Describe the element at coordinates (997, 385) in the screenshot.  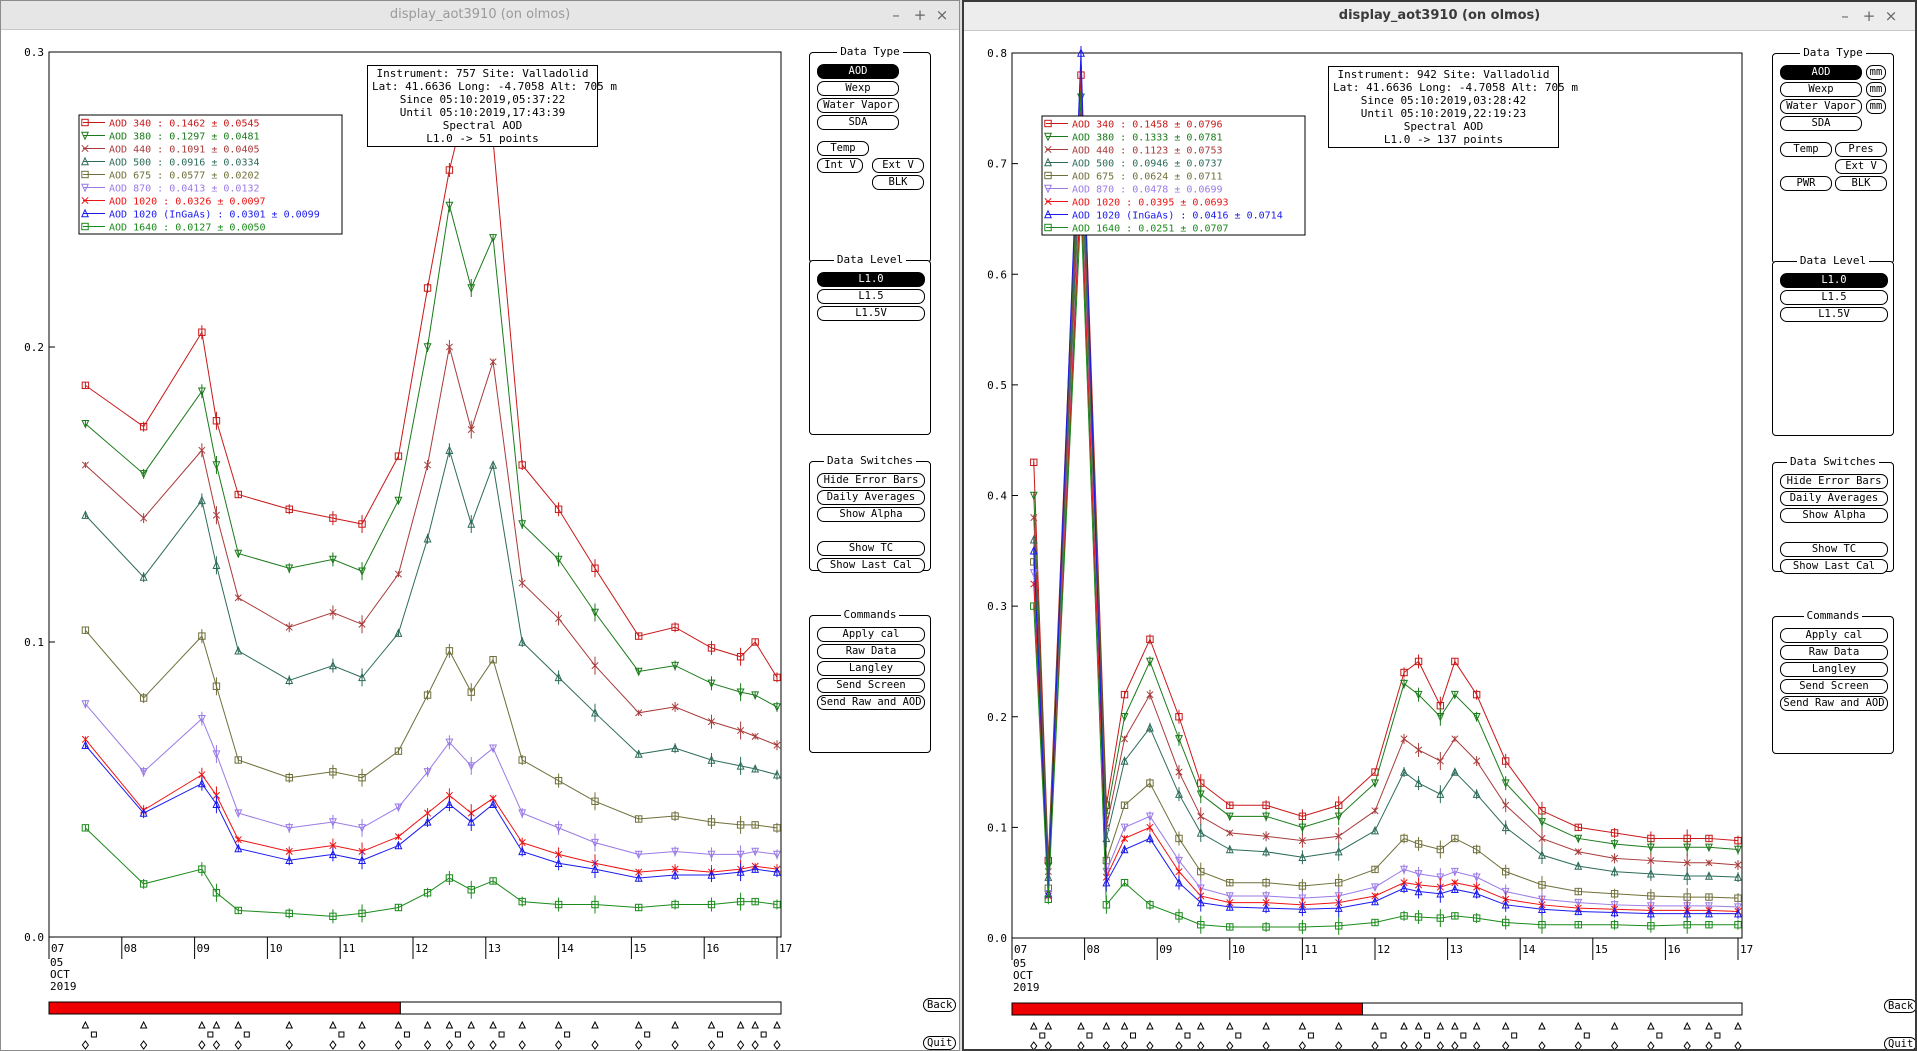
I see `y-tick-label: 0.5` at that location.